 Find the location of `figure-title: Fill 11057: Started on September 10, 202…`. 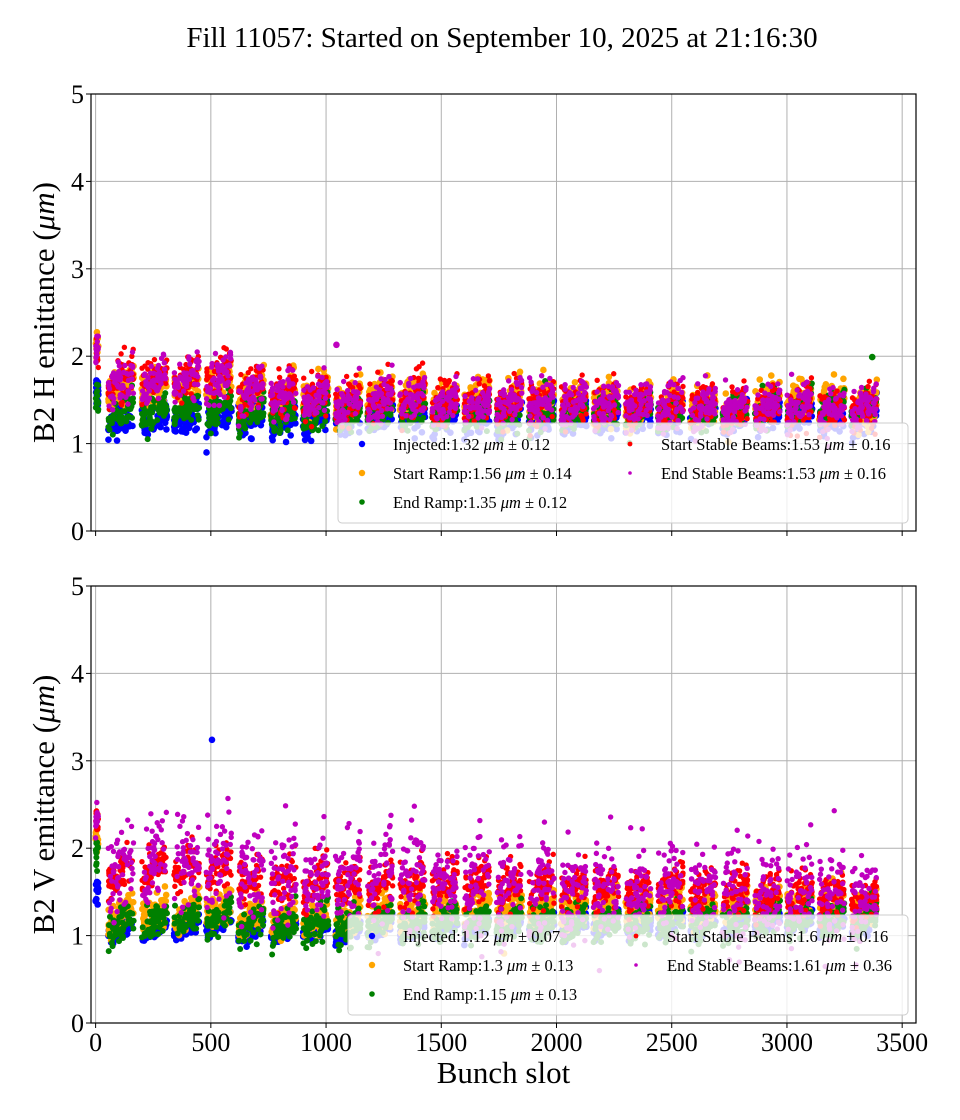

figure-title: Fill 11057: Started on September 10, 202… is located at coordinates (502, 38).